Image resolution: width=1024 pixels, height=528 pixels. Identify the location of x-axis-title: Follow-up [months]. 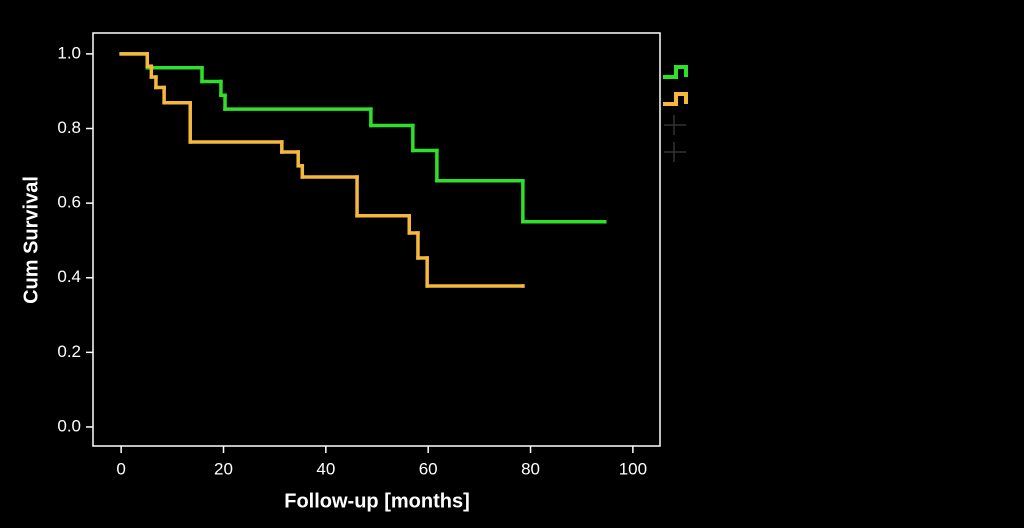
(377, 501).